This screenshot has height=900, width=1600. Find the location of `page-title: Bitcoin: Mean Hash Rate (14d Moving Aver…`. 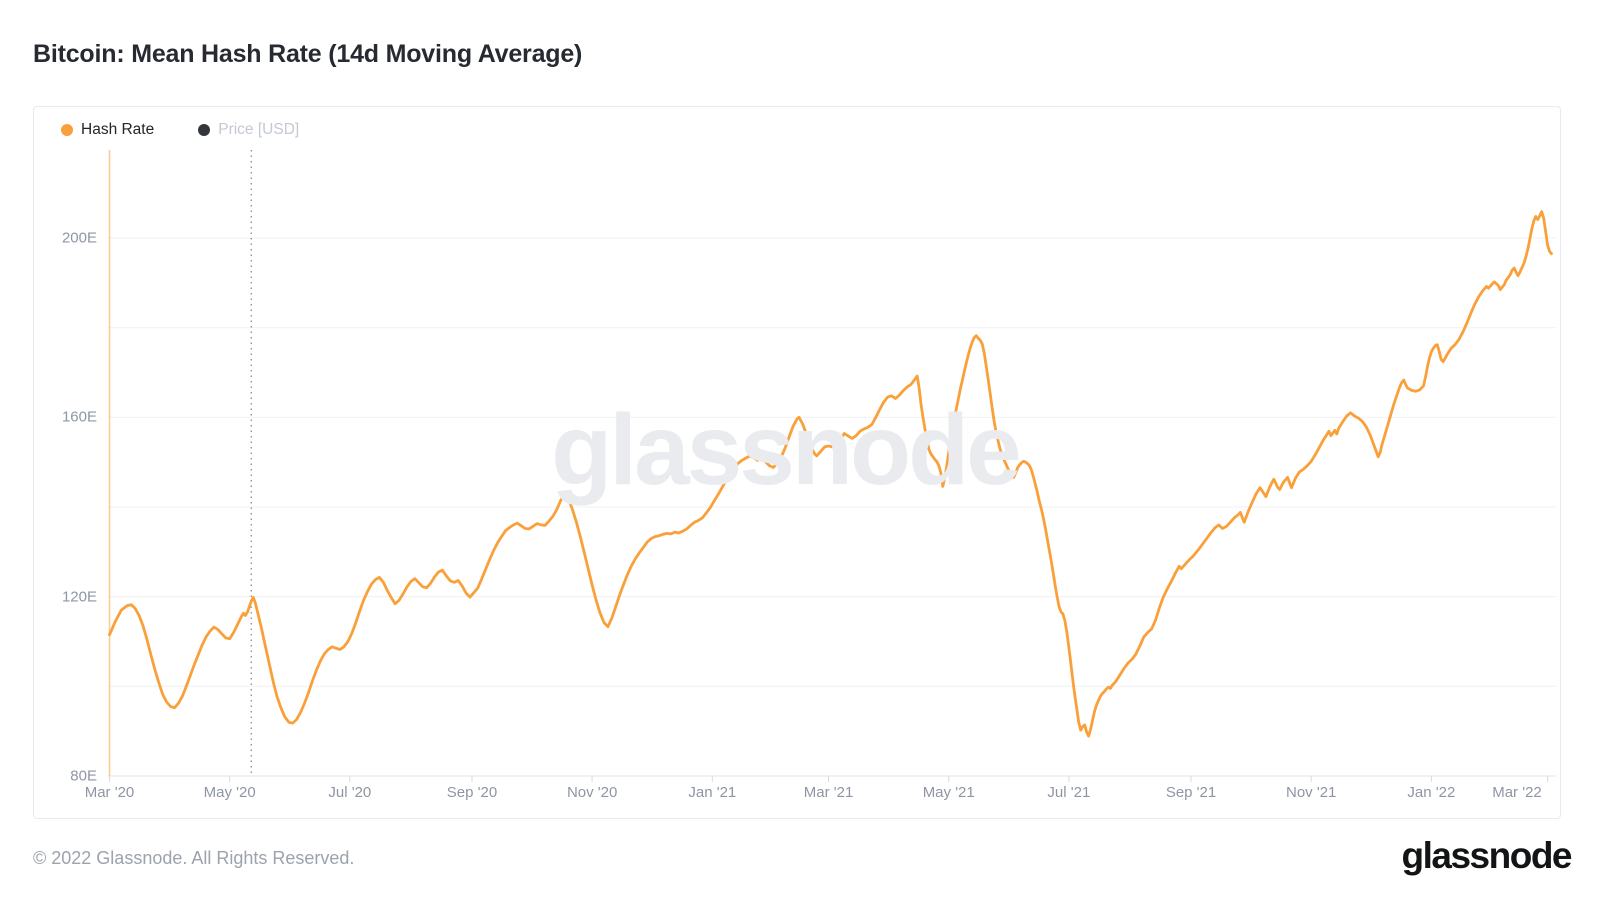

page-title: Bitcoin: Mean Hash Rate (14d Moving Aver… is located at coordinates (308, 54).